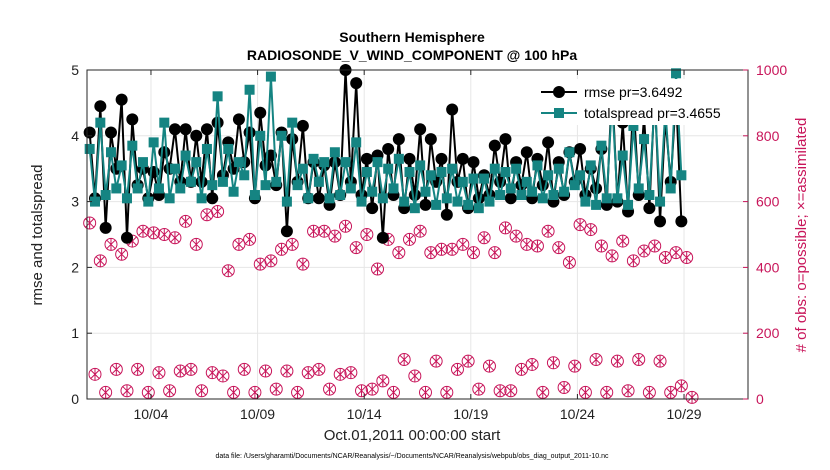 The height and width of the screenshot is (470, 830). Describe the element at coordinates (768, 267) in the screenshot. I see `y-right-tick-label: 400` at that location.